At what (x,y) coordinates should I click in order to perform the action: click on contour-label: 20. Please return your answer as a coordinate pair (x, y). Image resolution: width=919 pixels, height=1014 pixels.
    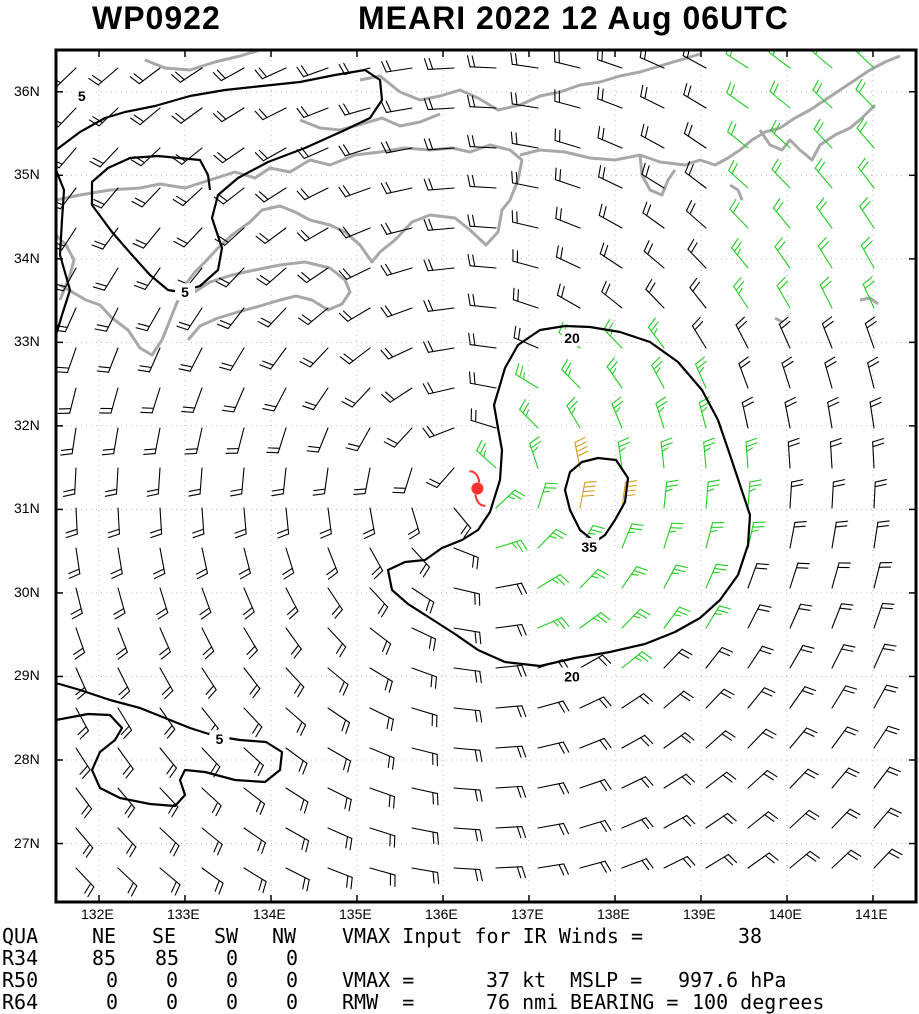
    Looking at the image, I should click on (572, 338).